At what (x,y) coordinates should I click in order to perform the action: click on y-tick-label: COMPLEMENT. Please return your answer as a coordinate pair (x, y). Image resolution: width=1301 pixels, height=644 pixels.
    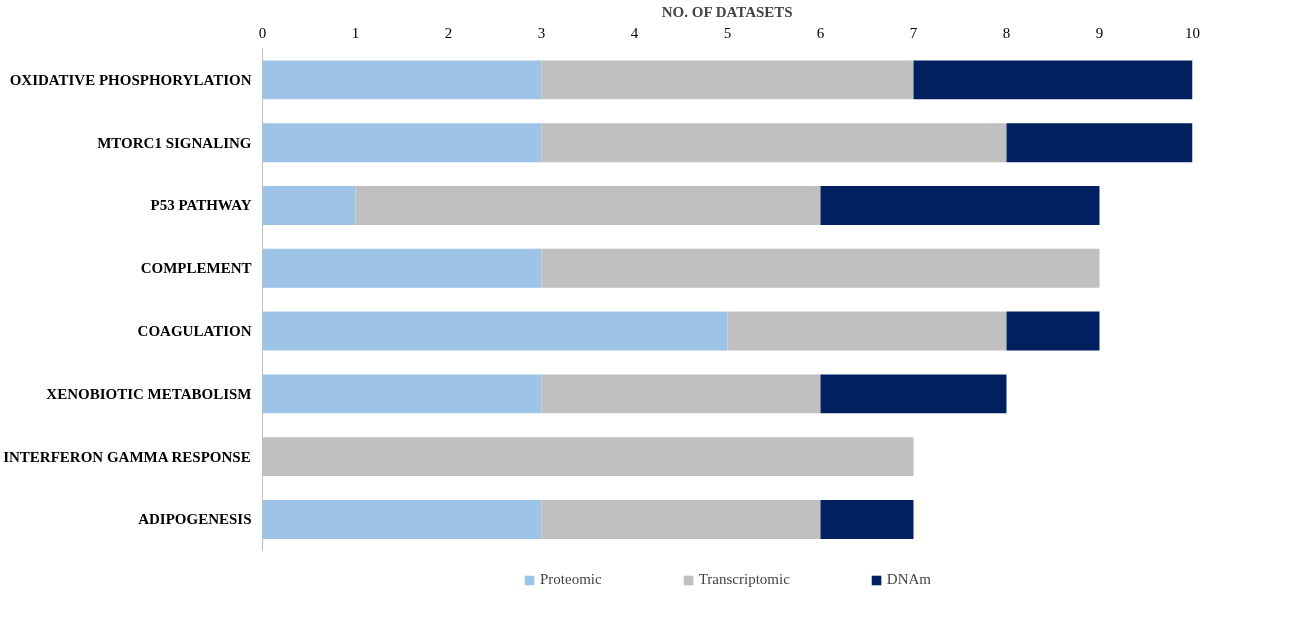
    Looking at the image, I should click on (196, 268).